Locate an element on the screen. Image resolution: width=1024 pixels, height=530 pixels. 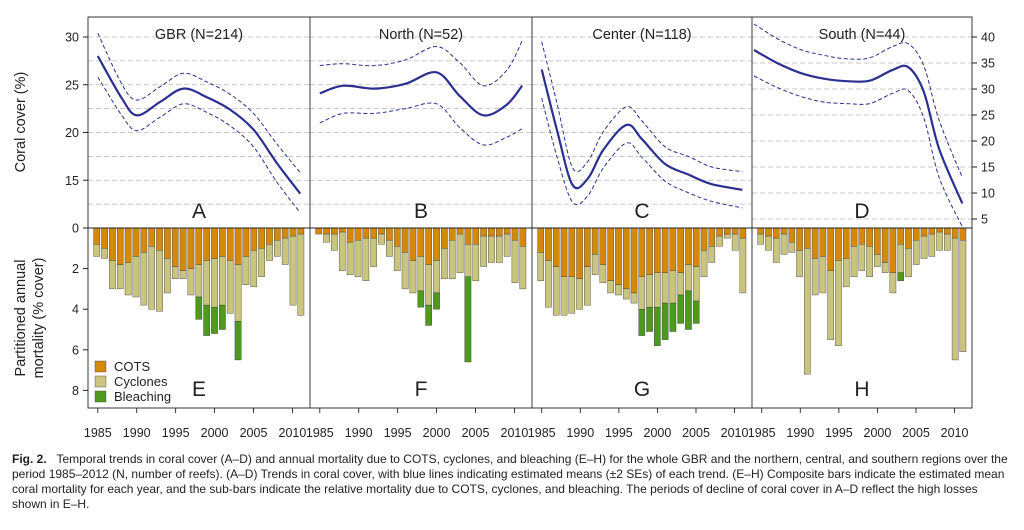
panel-title: GBR (N=214) is located at coordinates (199, 35).